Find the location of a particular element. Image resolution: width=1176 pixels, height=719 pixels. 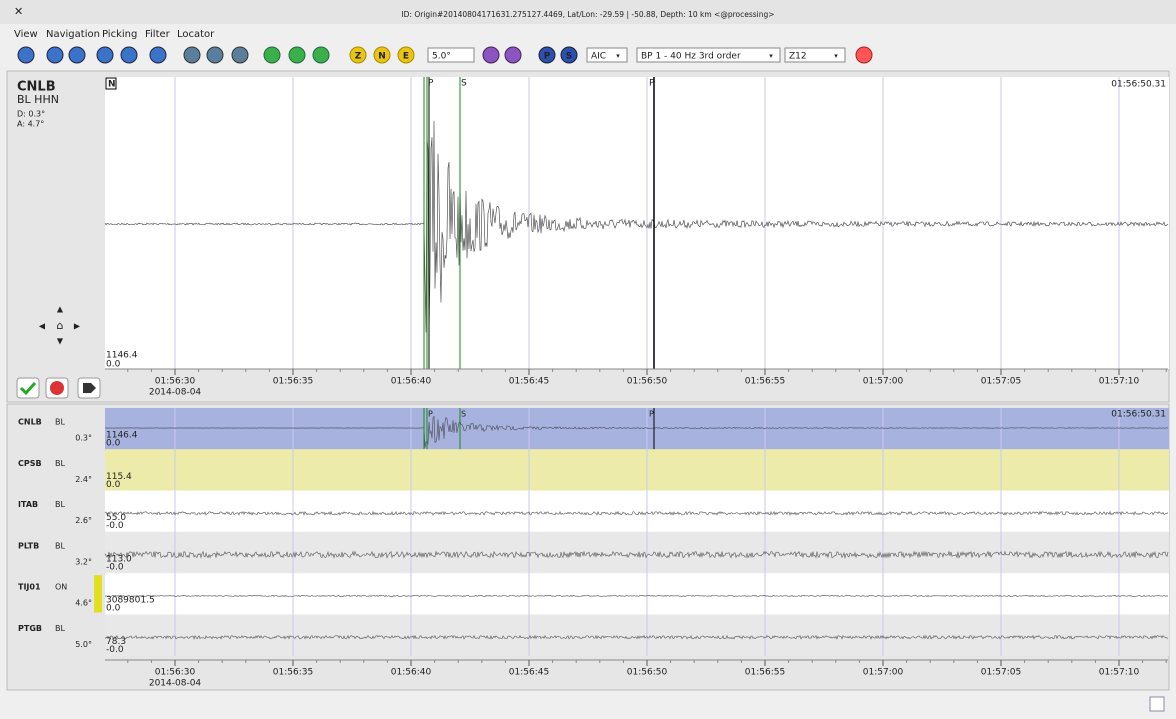

rotation-combo-text: Z12 is located at coordinates (798, 57).